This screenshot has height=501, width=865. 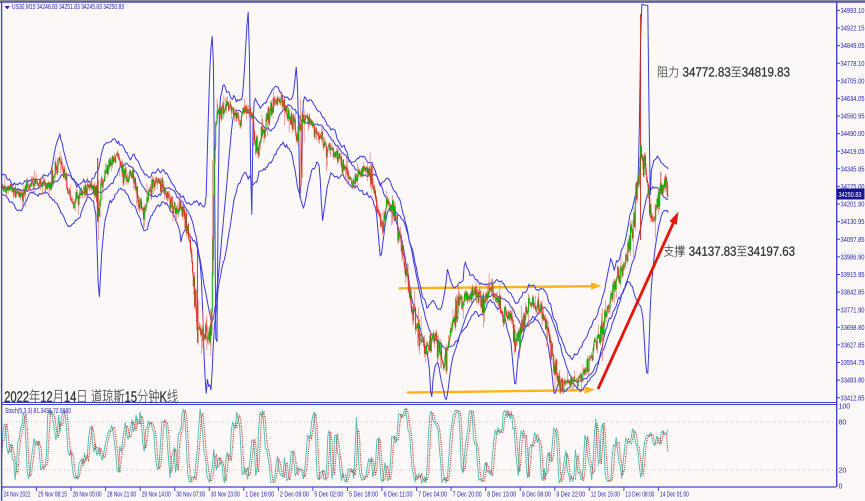 I want to click on svg-text: 34130.95, so click(x=853, y=221).